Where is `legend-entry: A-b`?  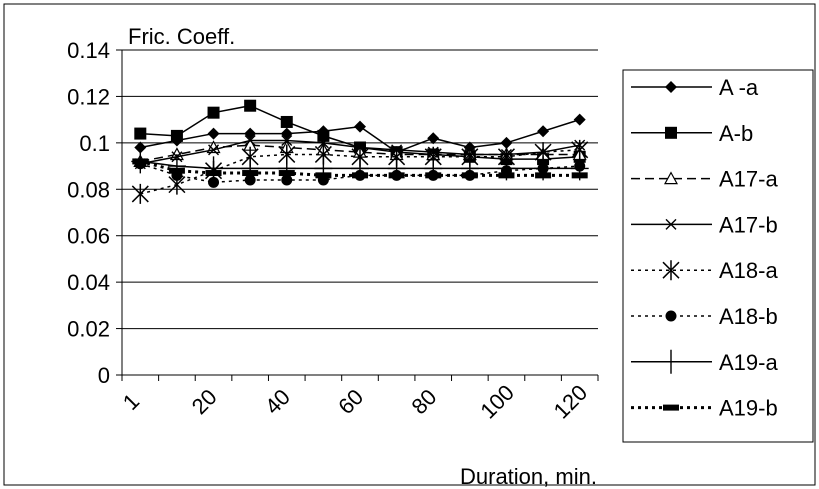 legend-entry: A-b is located at coordinates (692, 133).